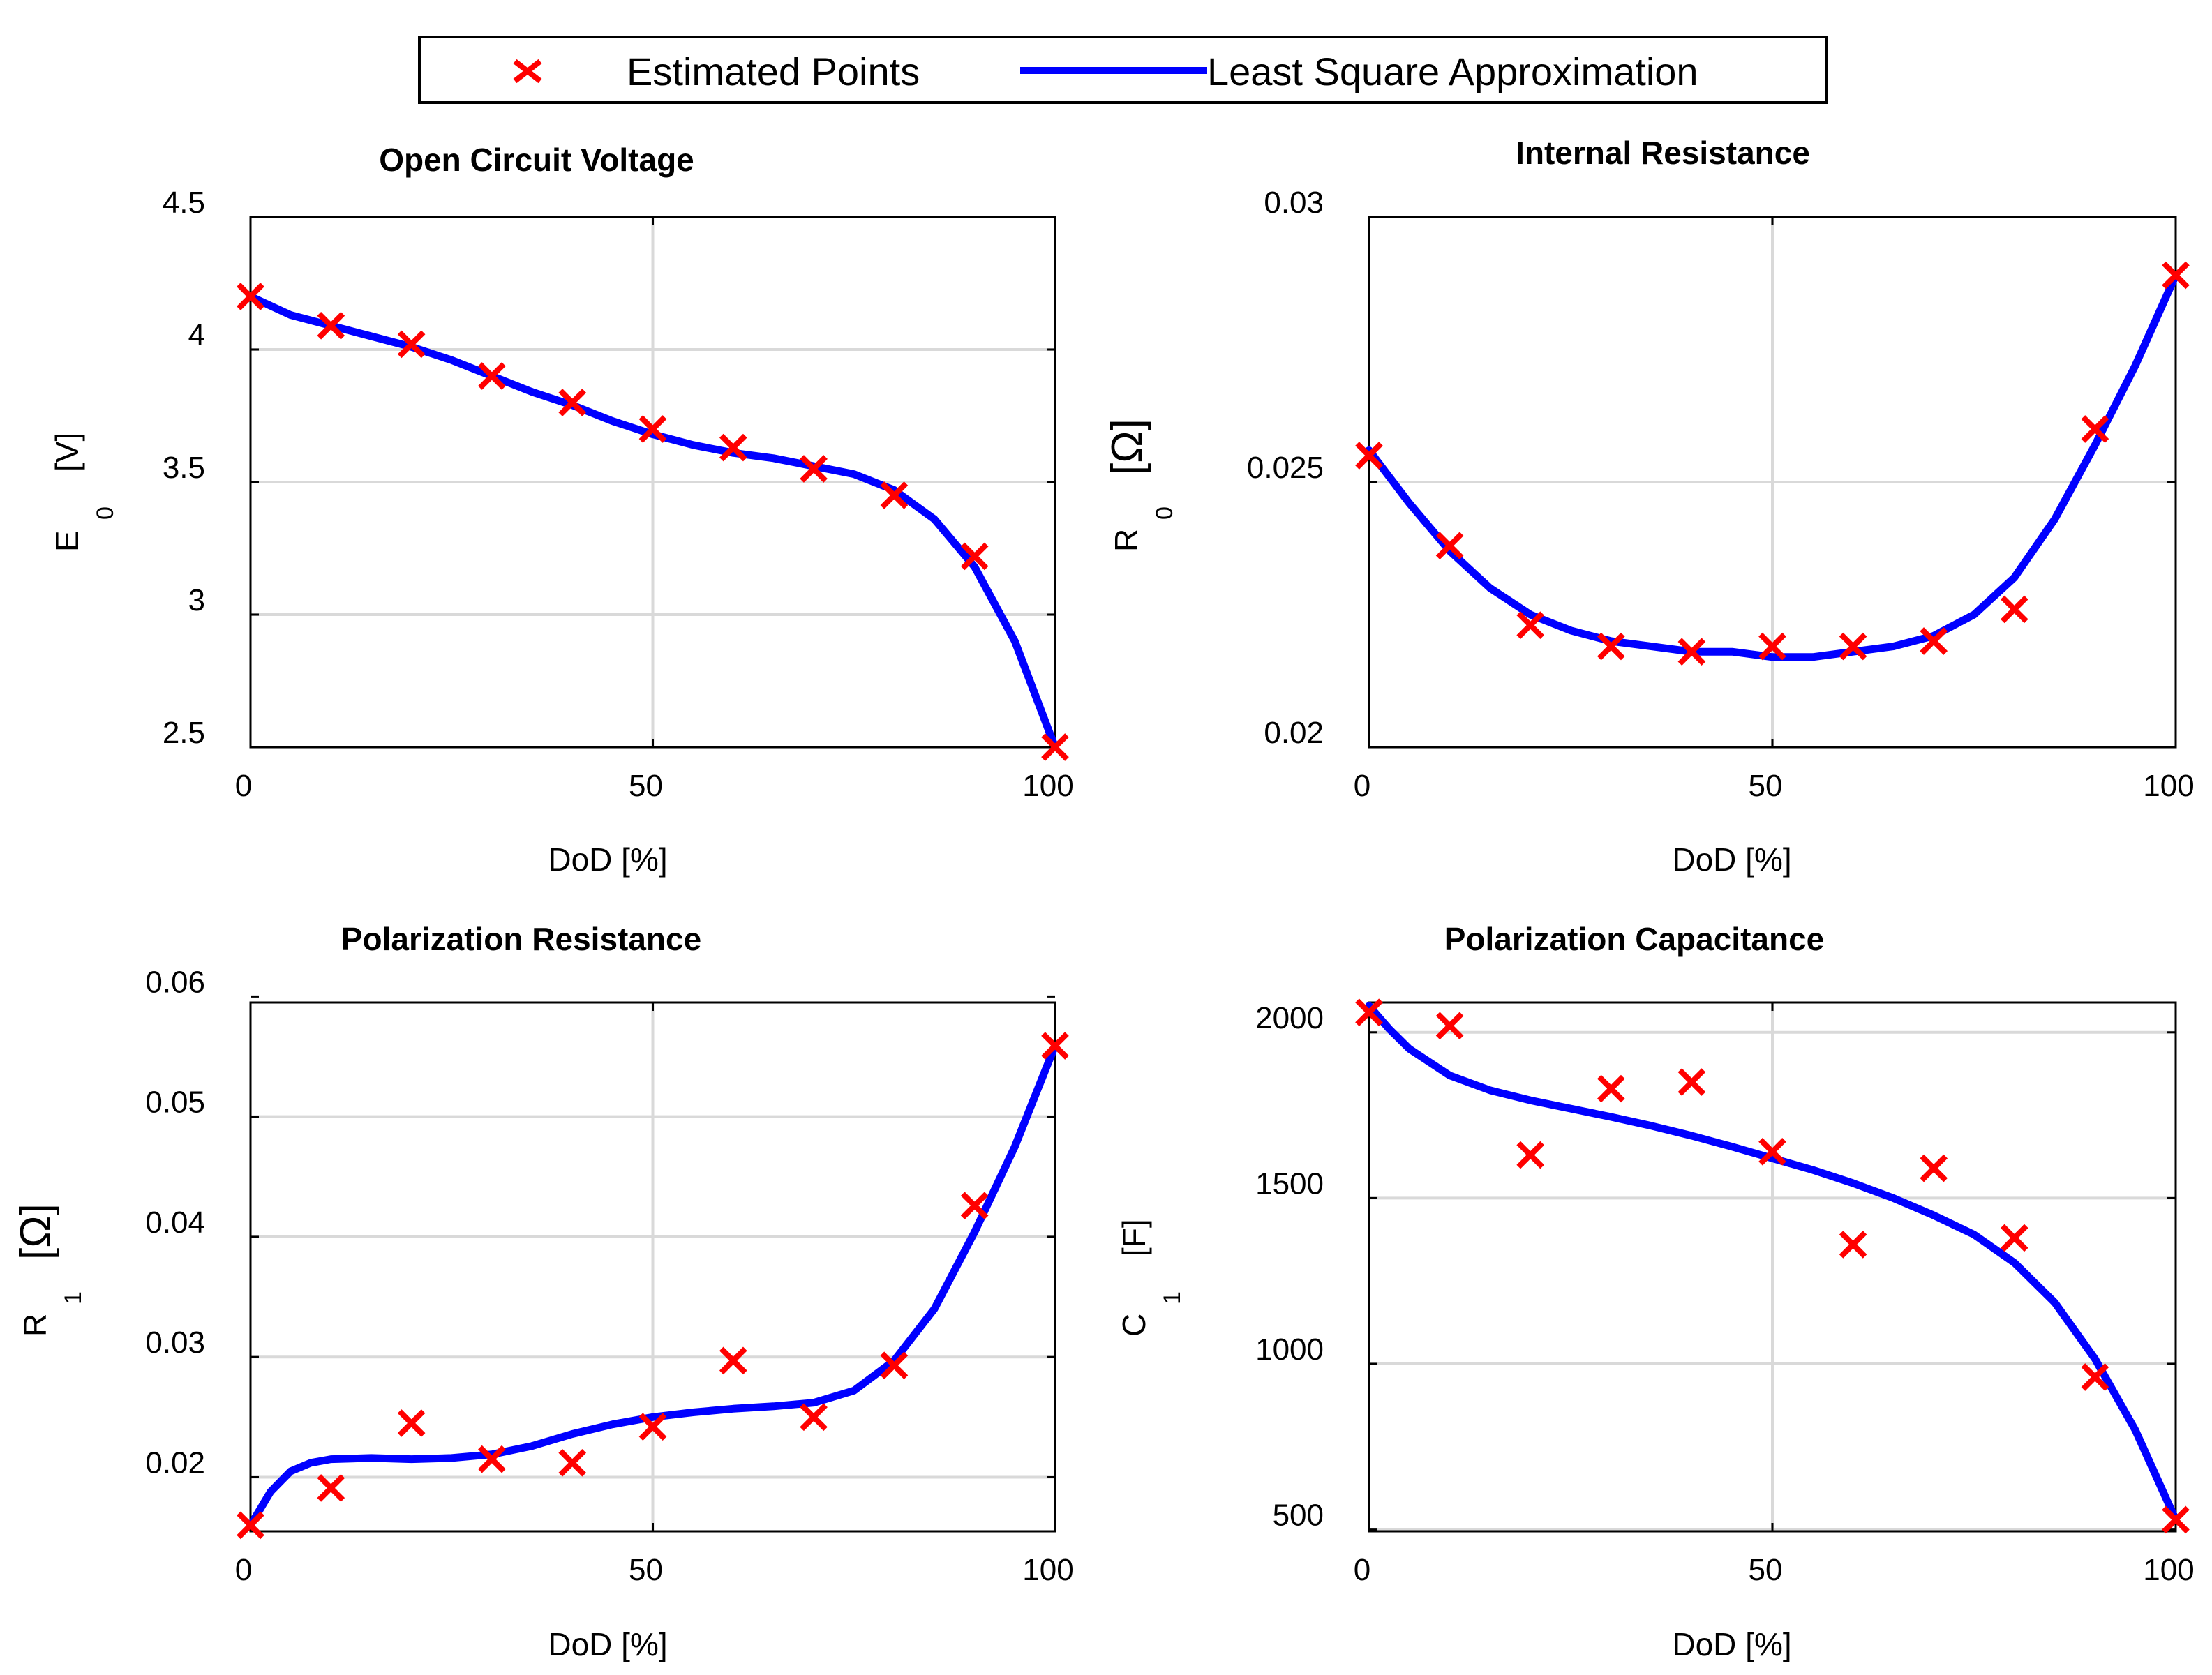  I want to click on panel-title: Polarization Capacitance, so click(1635, 939).